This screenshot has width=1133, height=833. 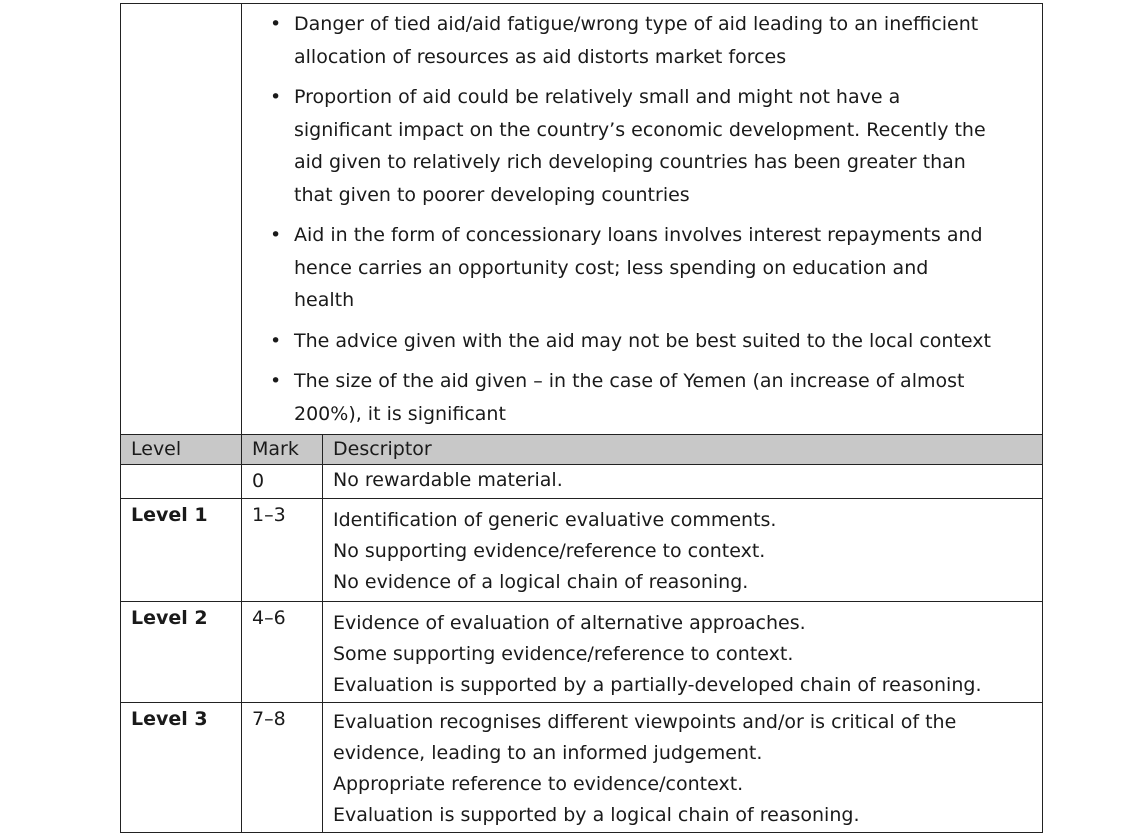 I want to click on descriptor-cell: No rewardable material., so click(x=682, y=481).